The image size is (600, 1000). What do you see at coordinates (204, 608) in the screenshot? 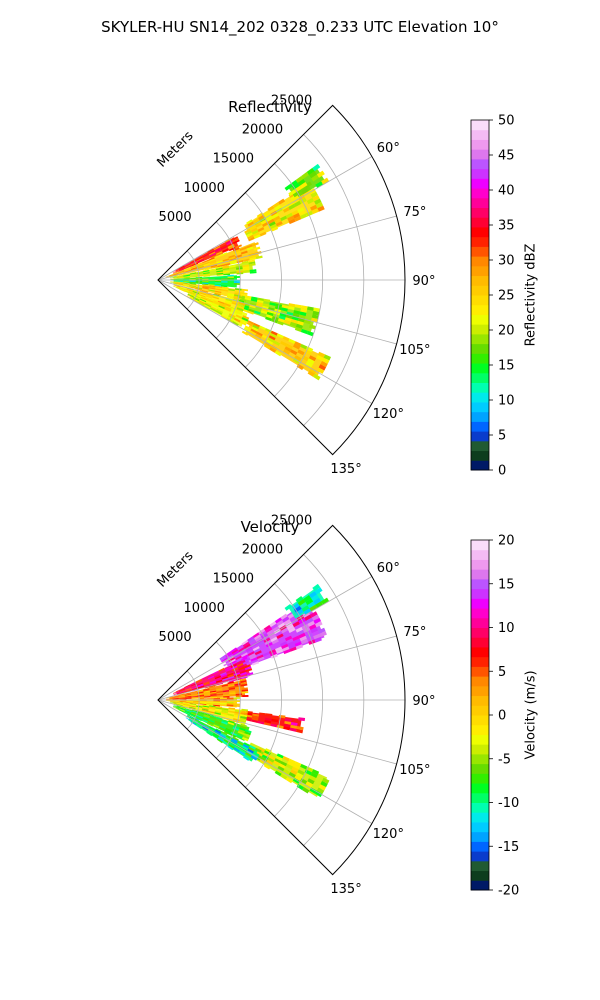
I see `range-tick-label: 10000` at bounding box center [204, 608].